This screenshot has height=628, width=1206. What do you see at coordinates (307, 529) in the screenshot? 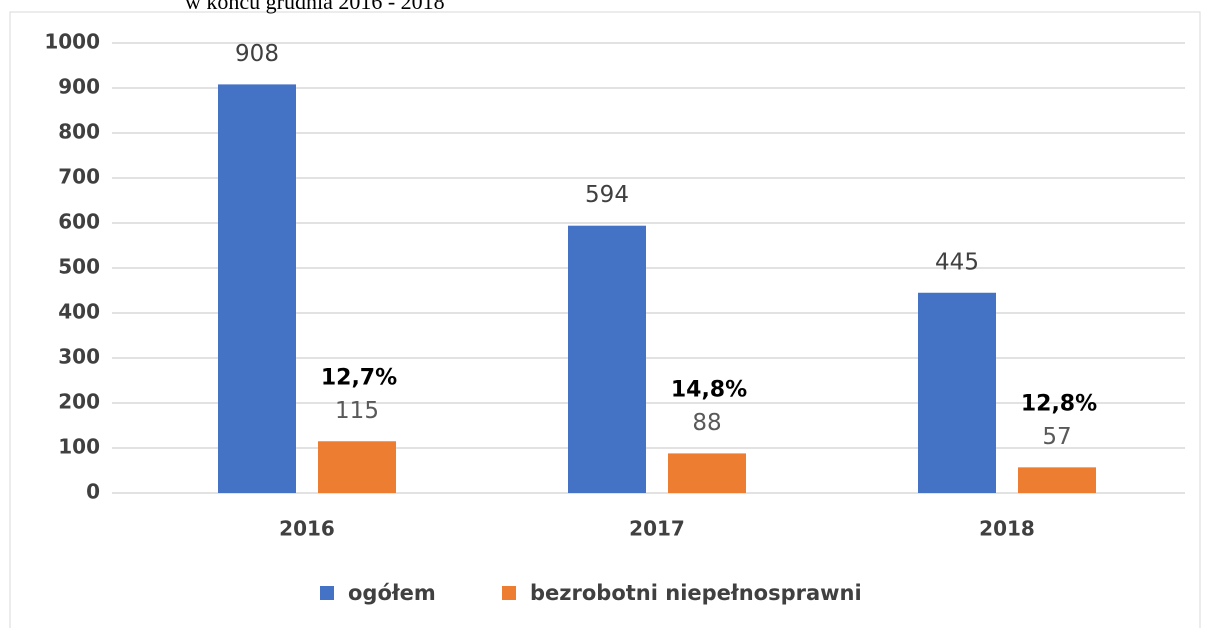
I see `x-tick-label: 2016` at bounding box center [307, 529].